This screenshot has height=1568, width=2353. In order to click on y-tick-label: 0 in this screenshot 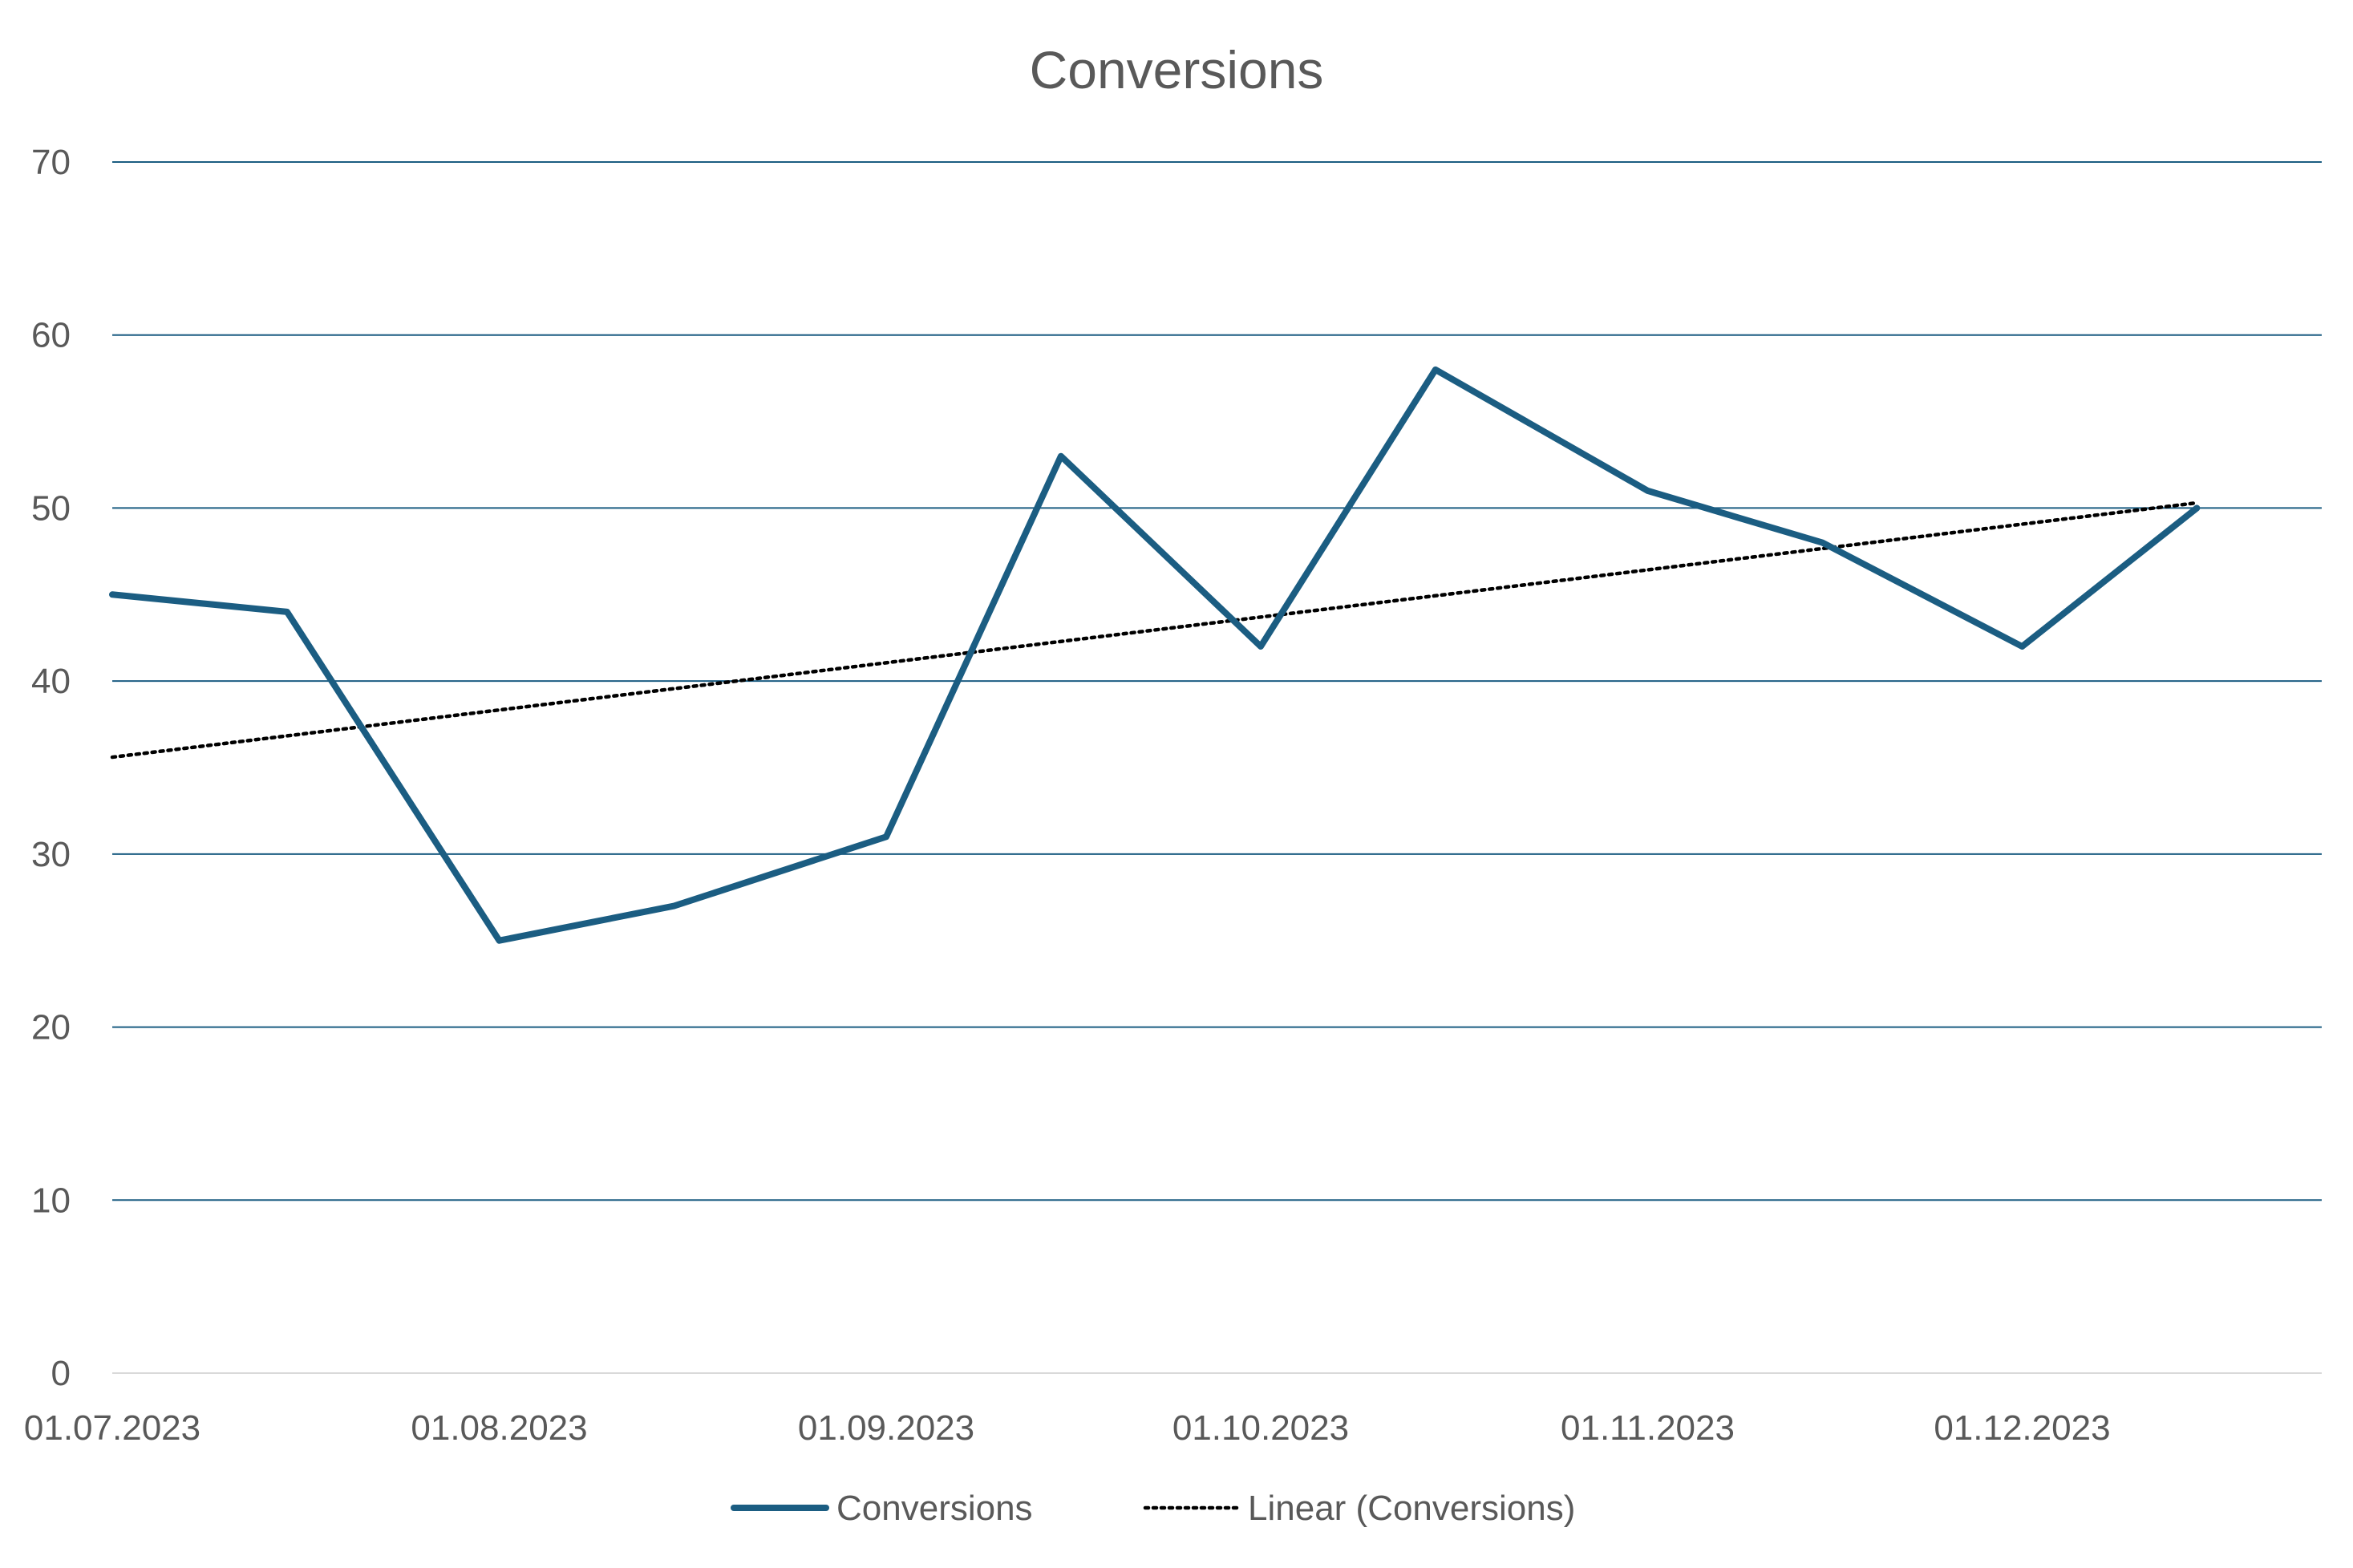, I will do `click(61, 1373)`.